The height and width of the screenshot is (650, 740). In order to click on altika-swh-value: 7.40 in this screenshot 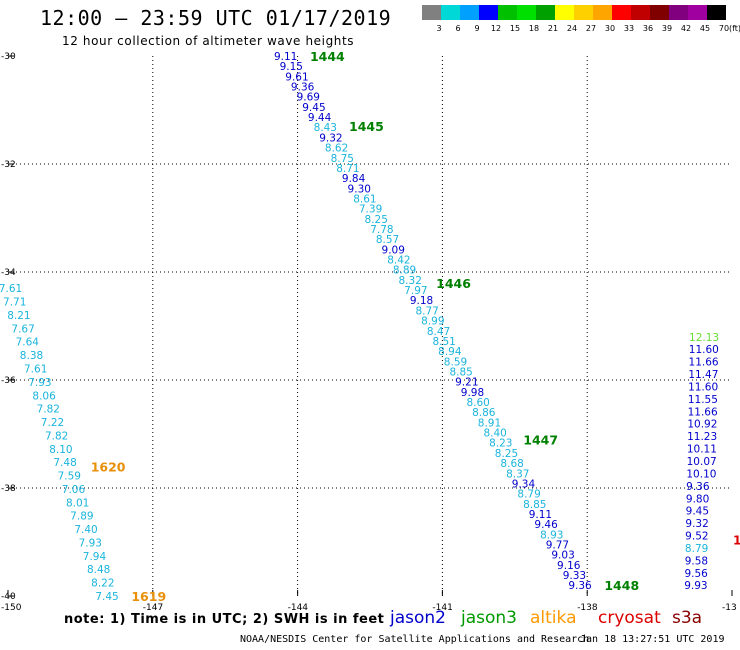, I will do `click(85, 530)`.